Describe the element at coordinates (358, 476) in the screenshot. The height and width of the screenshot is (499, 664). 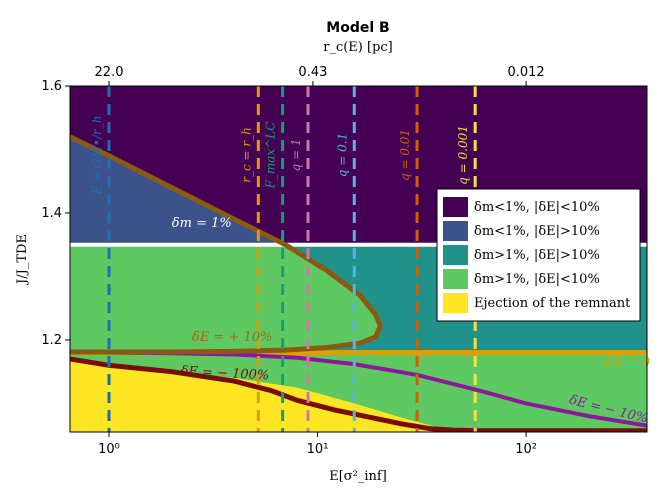
I see `x-axis-label: E[σ²_inf]` at that location.